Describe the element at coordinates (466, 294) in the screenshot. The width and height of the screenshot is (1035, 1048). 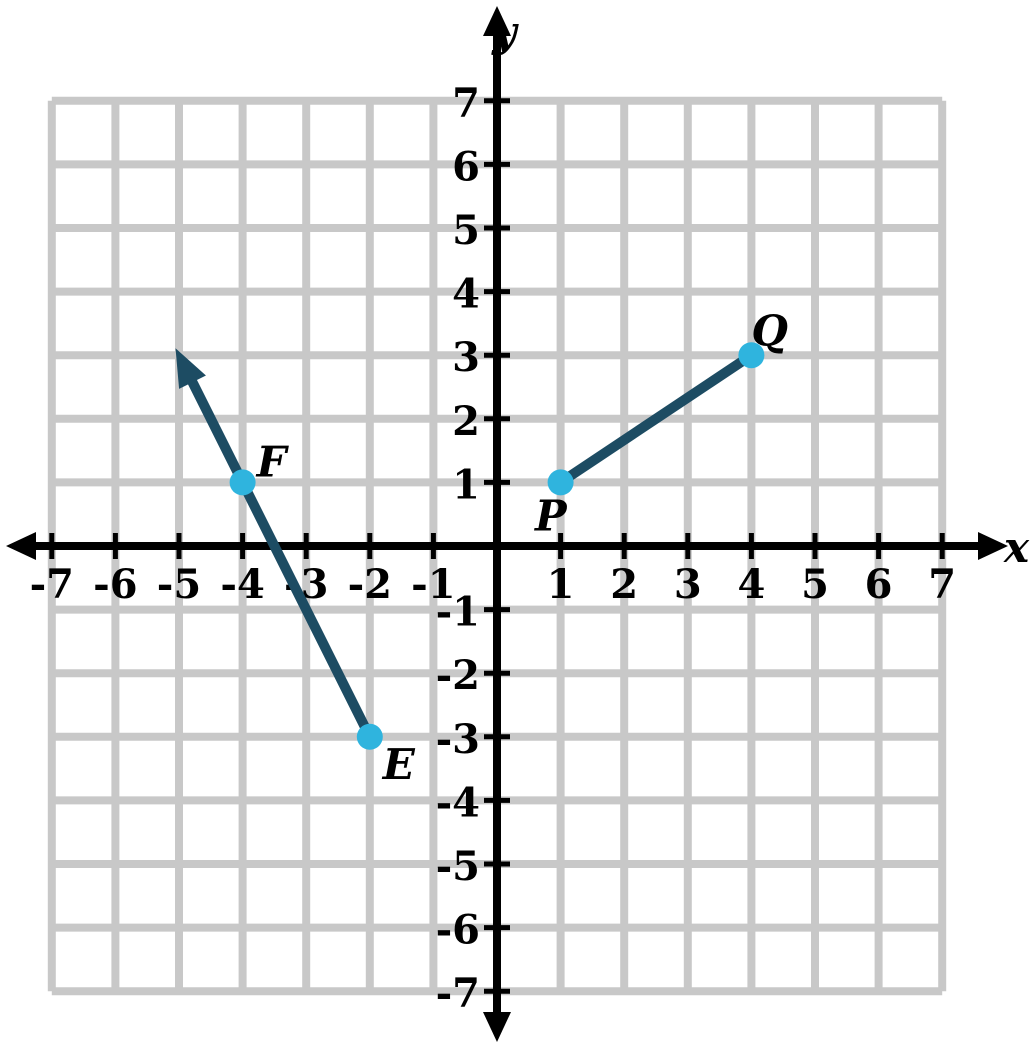
I see `y-tick-label: 4` at that location.